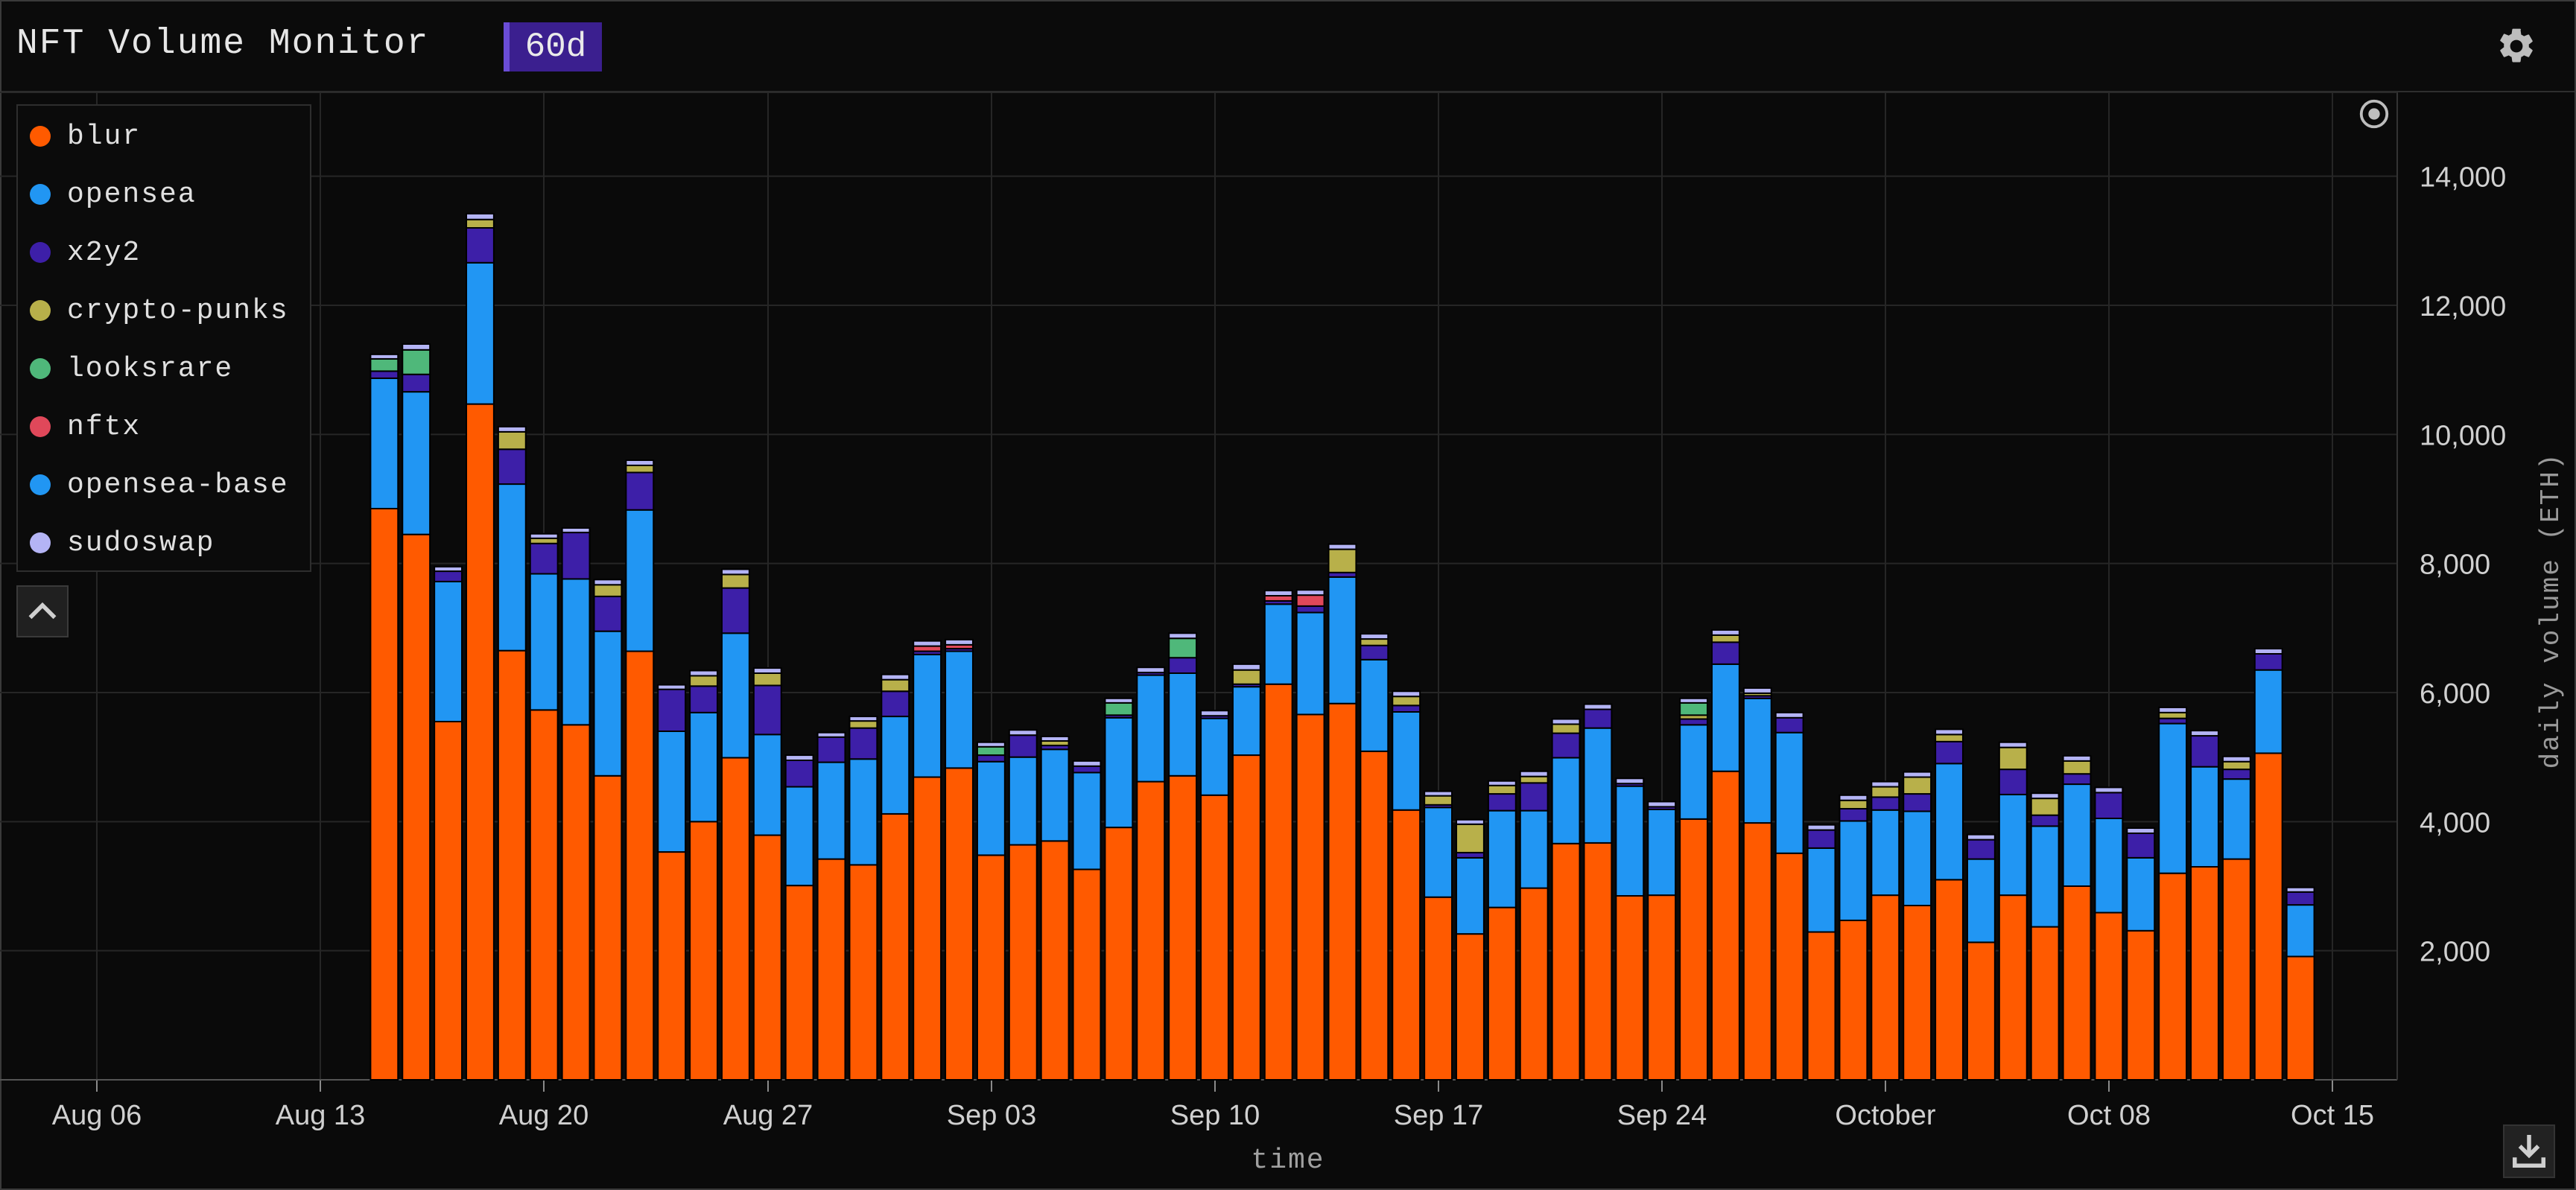  Describe the element at coordinates (114, 194) in the screenshot. I see `legend-item-opensea: opensea` at that location.